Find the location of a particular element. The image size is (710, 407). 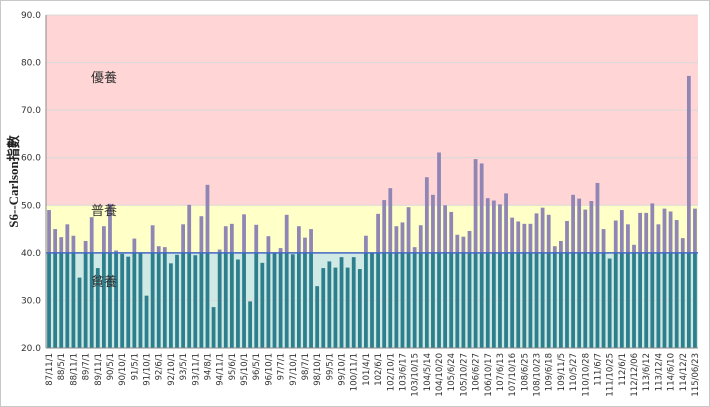

bar-62-lower is located at coordinates (420, 300).